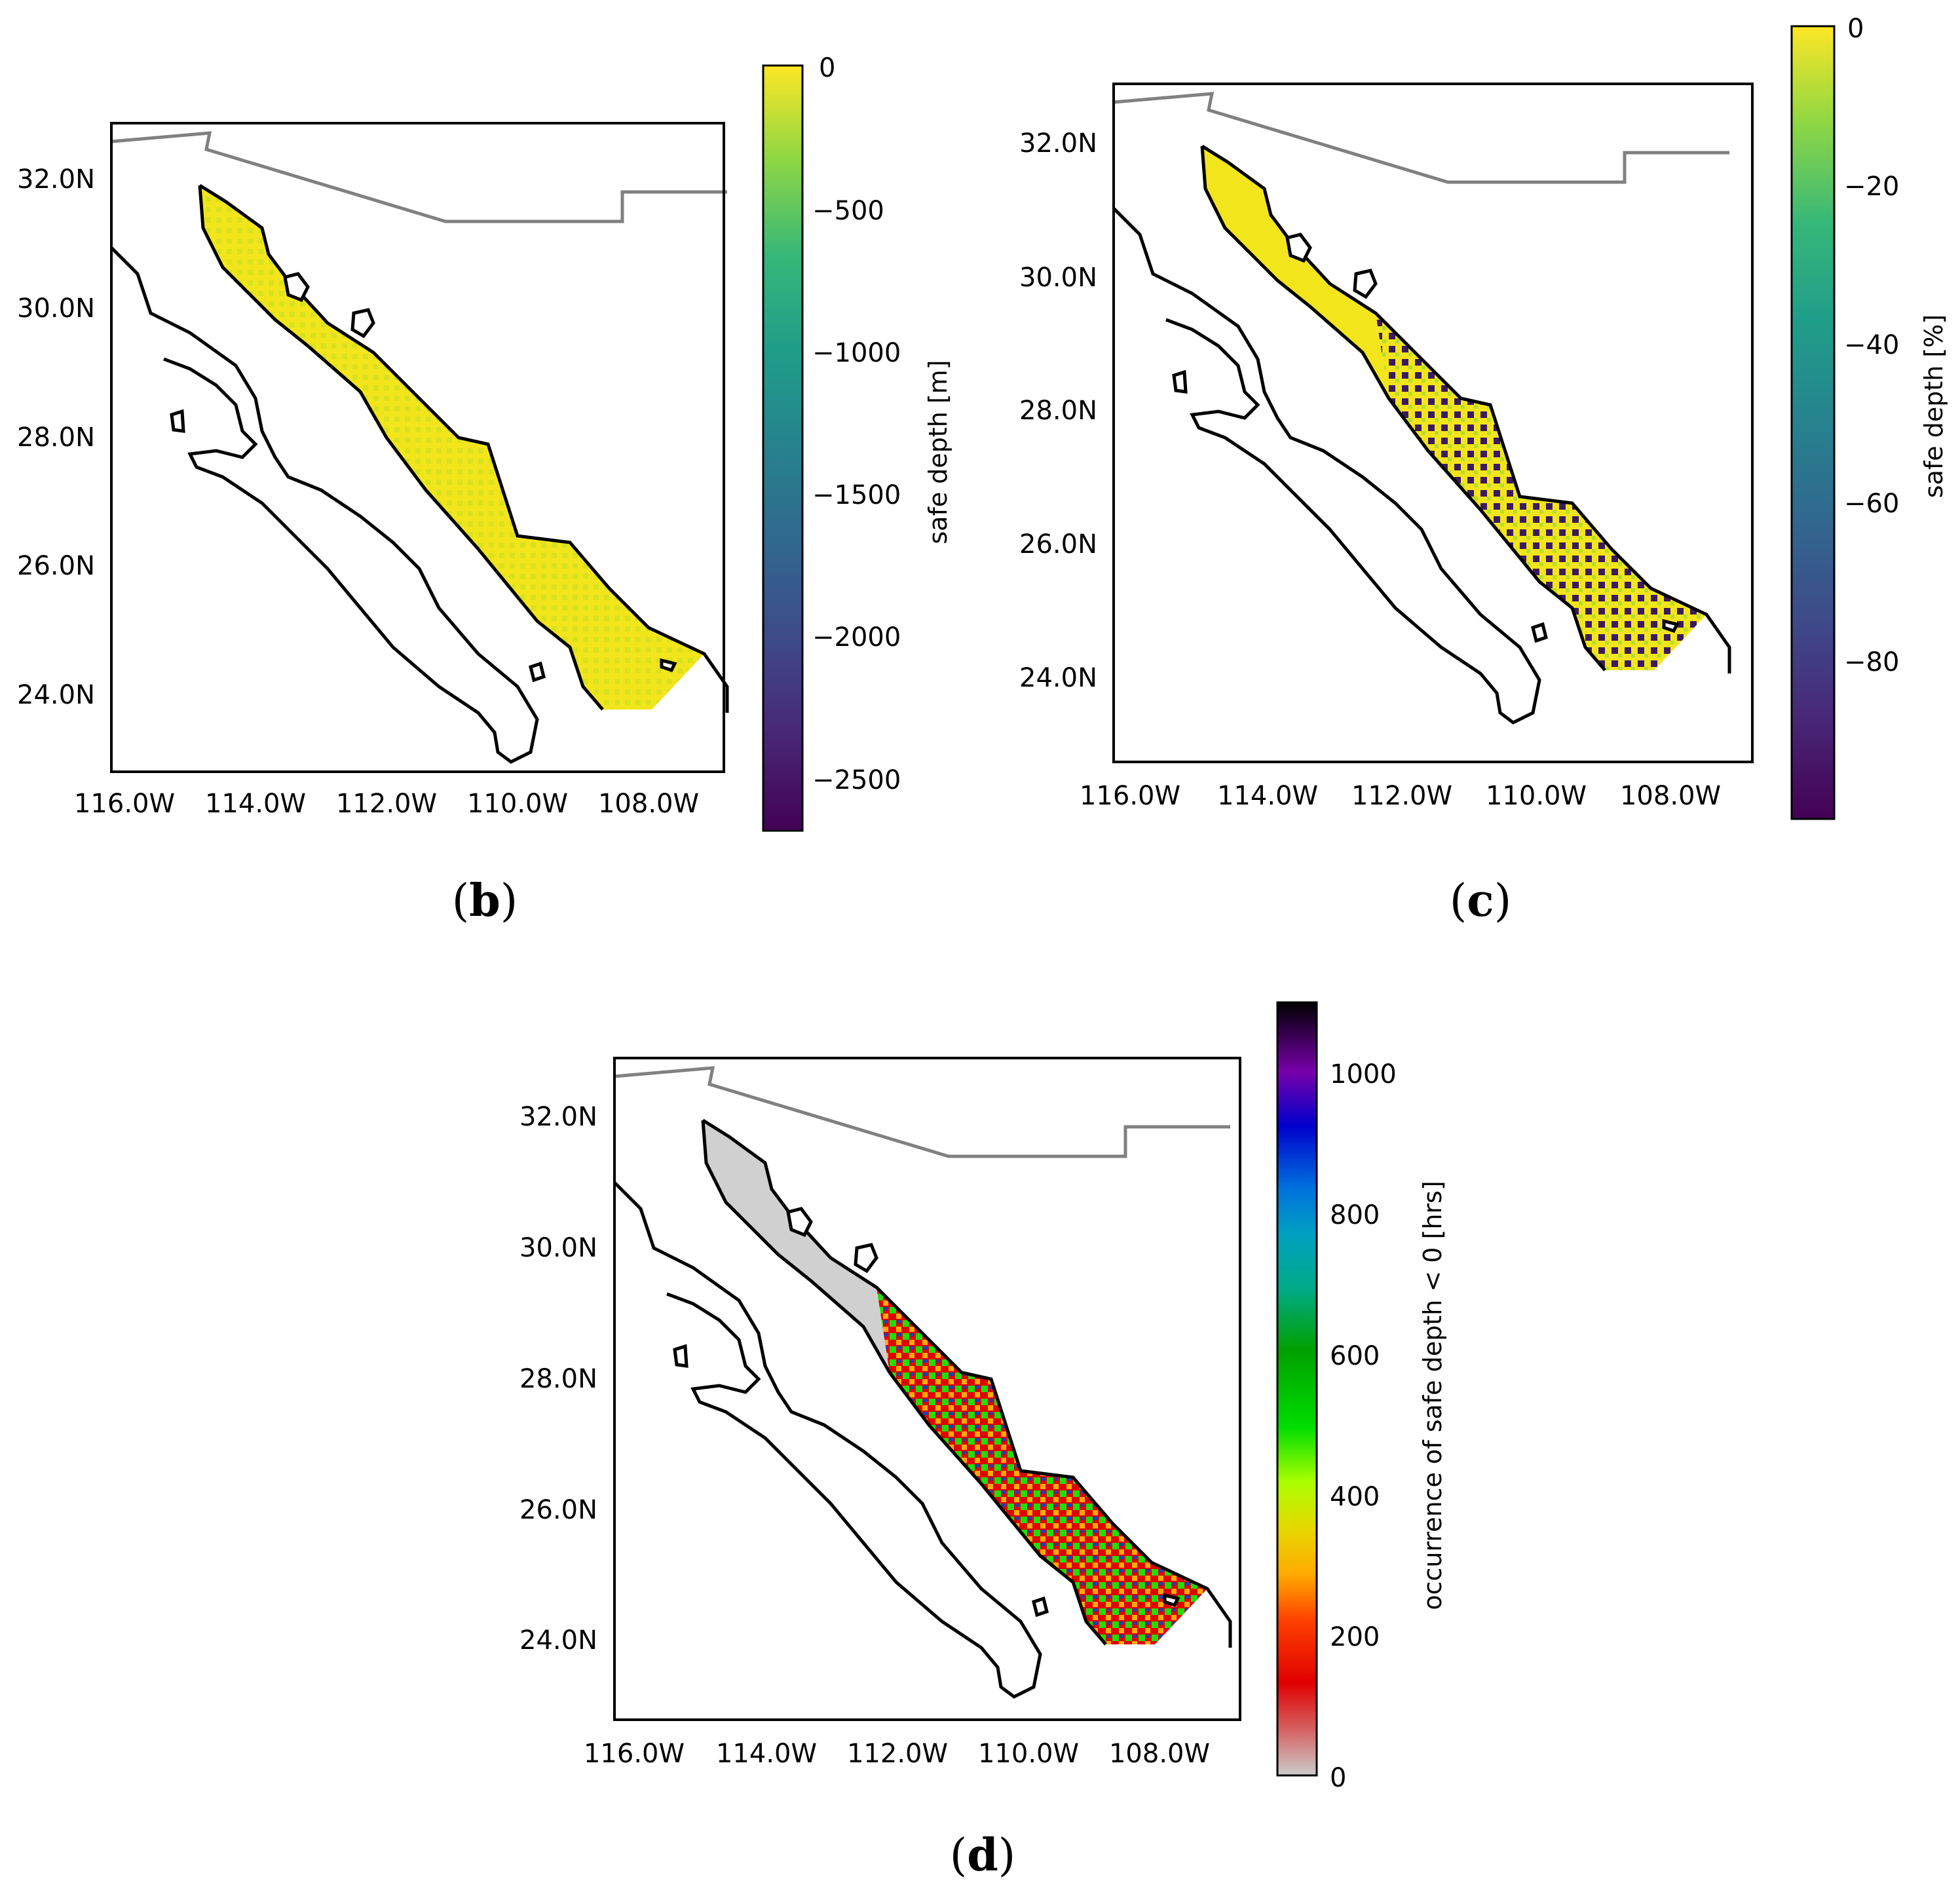  What do you see at coordinates (856, 638) in the screenshot?
I see `colorbar-tick: −2000` at bounding box center [856, 638].